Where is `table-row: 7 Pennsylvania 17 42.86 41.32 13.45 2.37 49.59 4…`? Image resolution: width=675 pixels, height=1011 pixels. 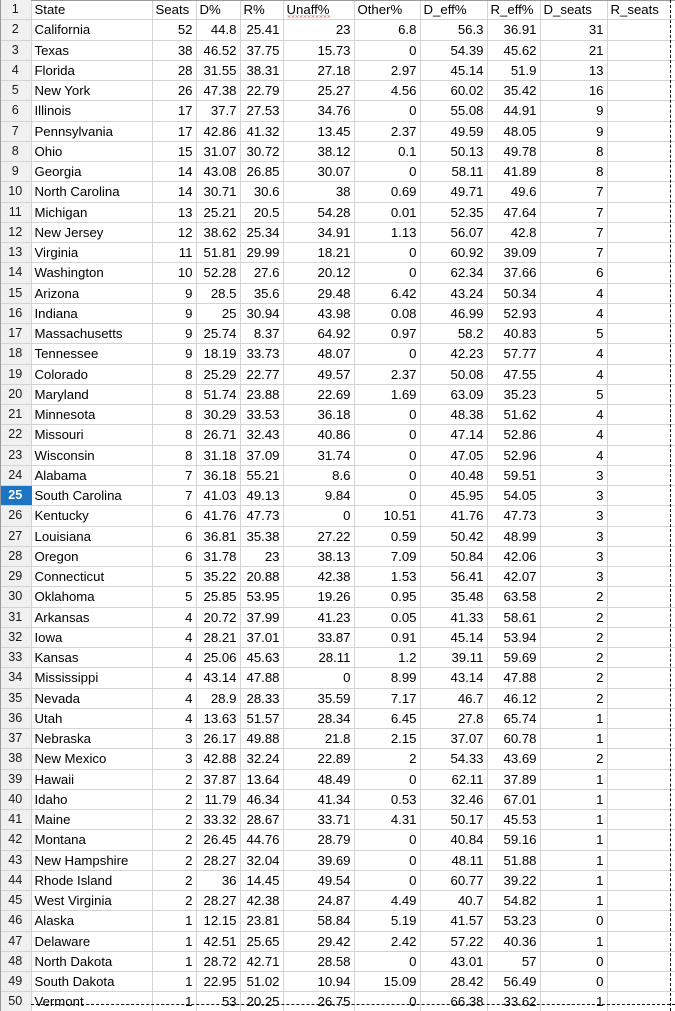
table-row: 7 Pennsylvania 17 42.86 41.32 13.45 2.37 49.59 4… is located at coordinates (337, 131).